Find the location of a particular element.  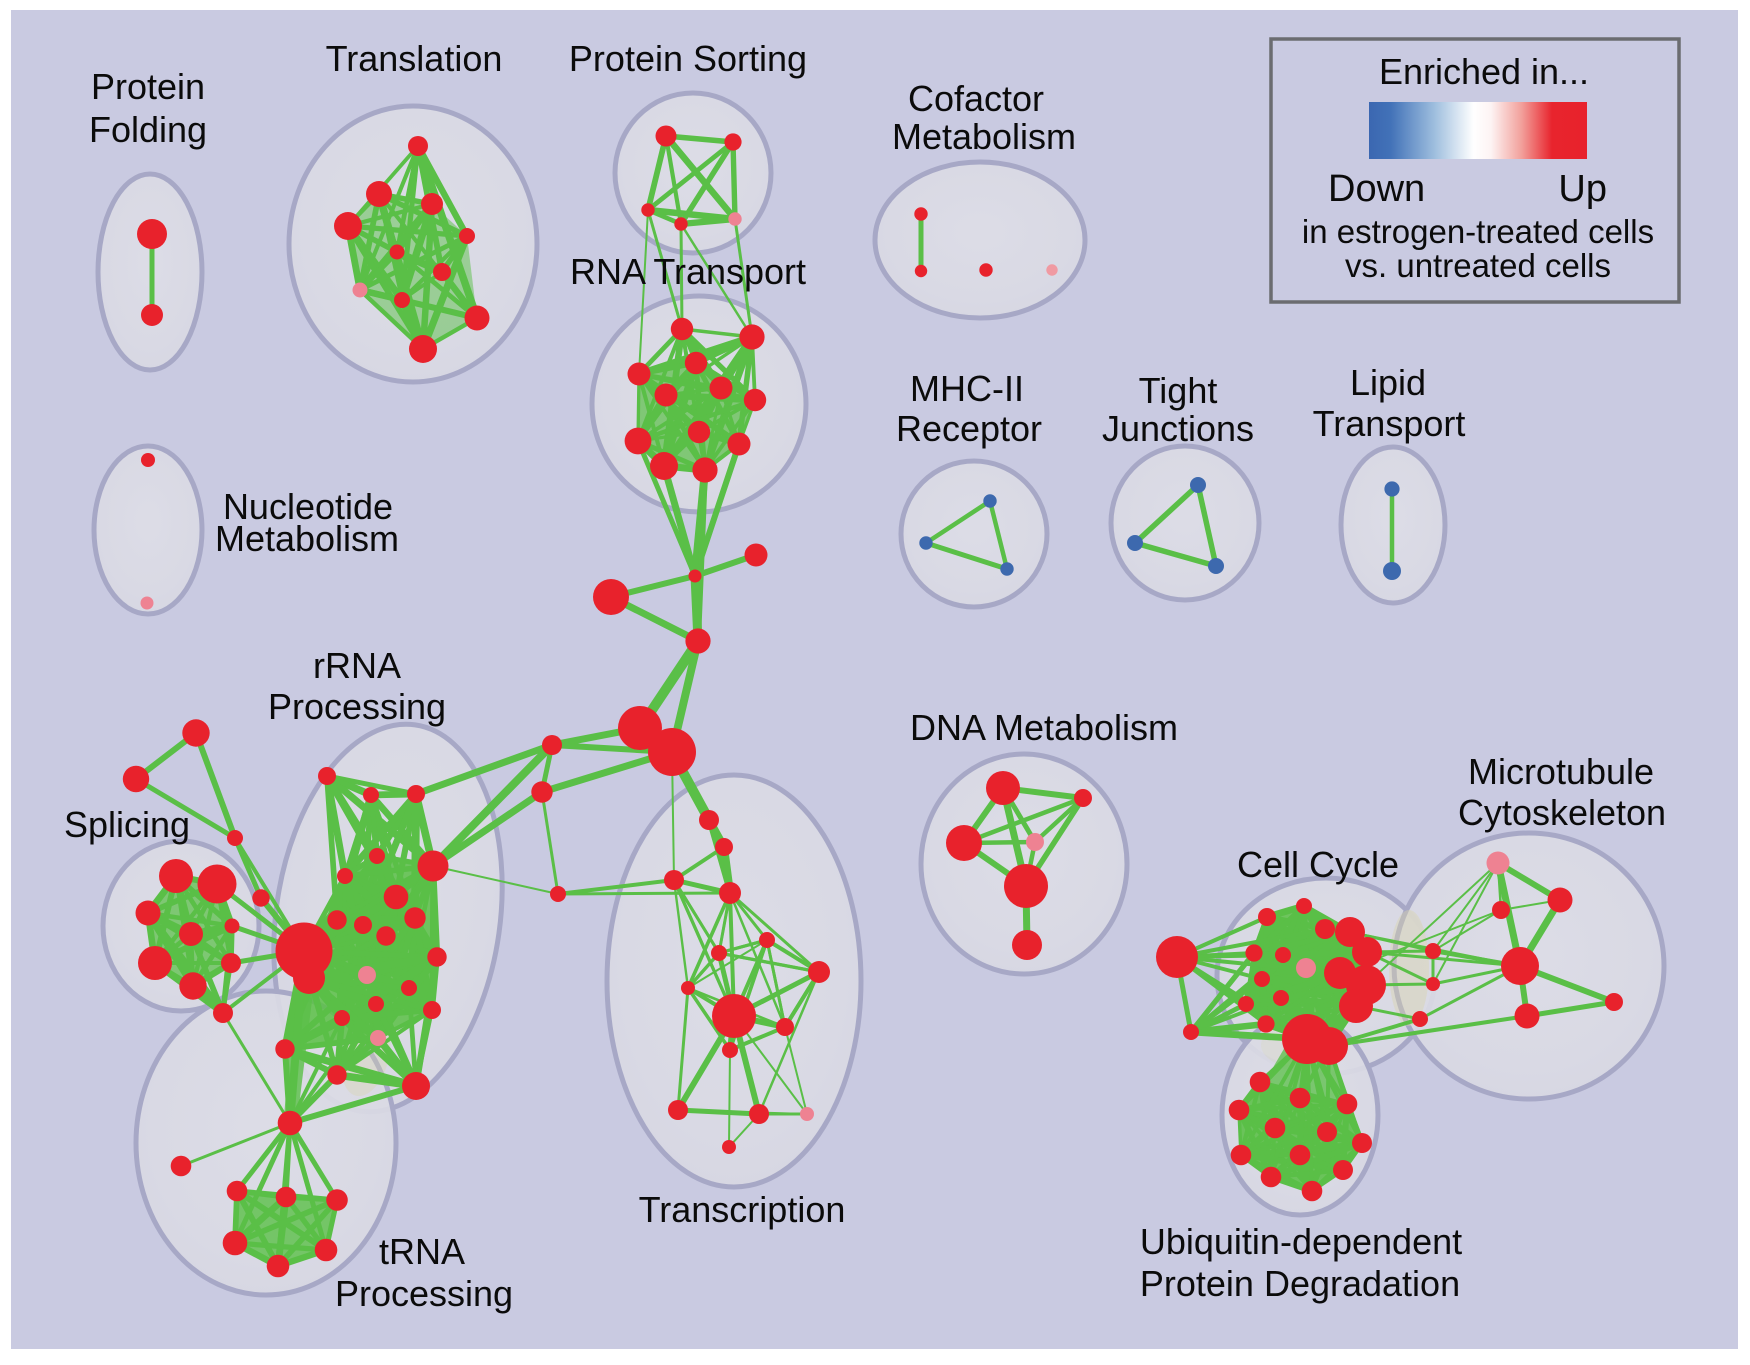

svg-text: Ubiquitin-dependent is located at coordinates (1301, 1241).